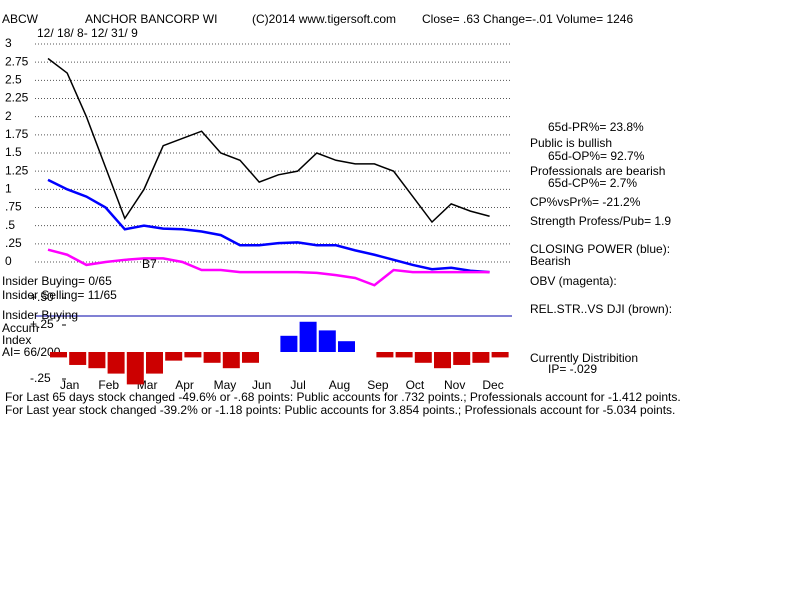 The height and width of the screenshot is (600, 800). I want to click on annotation: Insider Selling= 11/65, so click(59, 295).